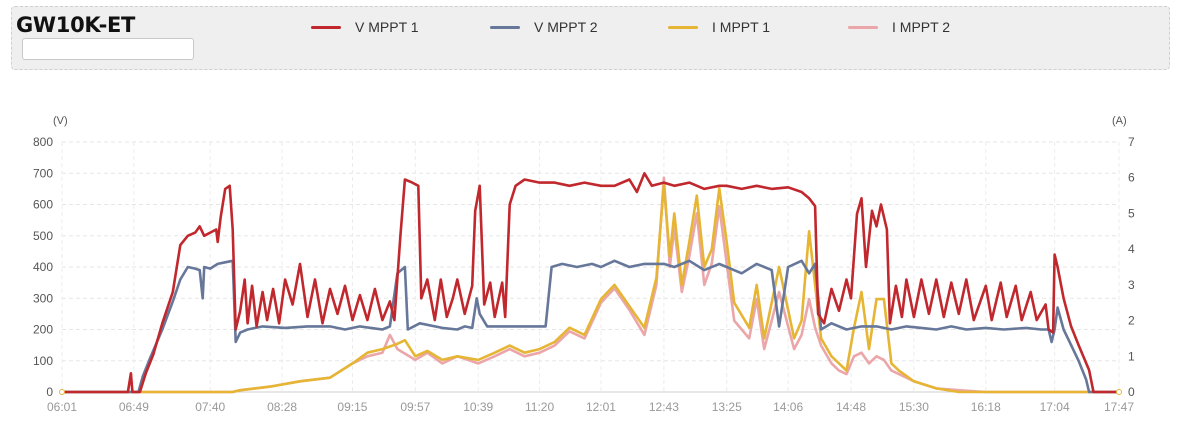 Image resolution: width=1183 pixels, height=443 pixels. What do you see at coordinates (1055, 407) in the screenshot?
I see `x-tick-label: 17:04` at bounding box center [1055, 407].